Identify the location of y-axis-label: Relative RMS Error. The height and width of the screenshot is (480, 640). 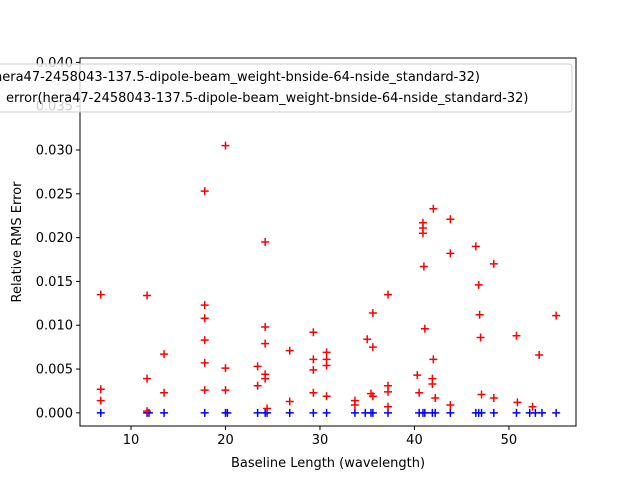
(17, 242).